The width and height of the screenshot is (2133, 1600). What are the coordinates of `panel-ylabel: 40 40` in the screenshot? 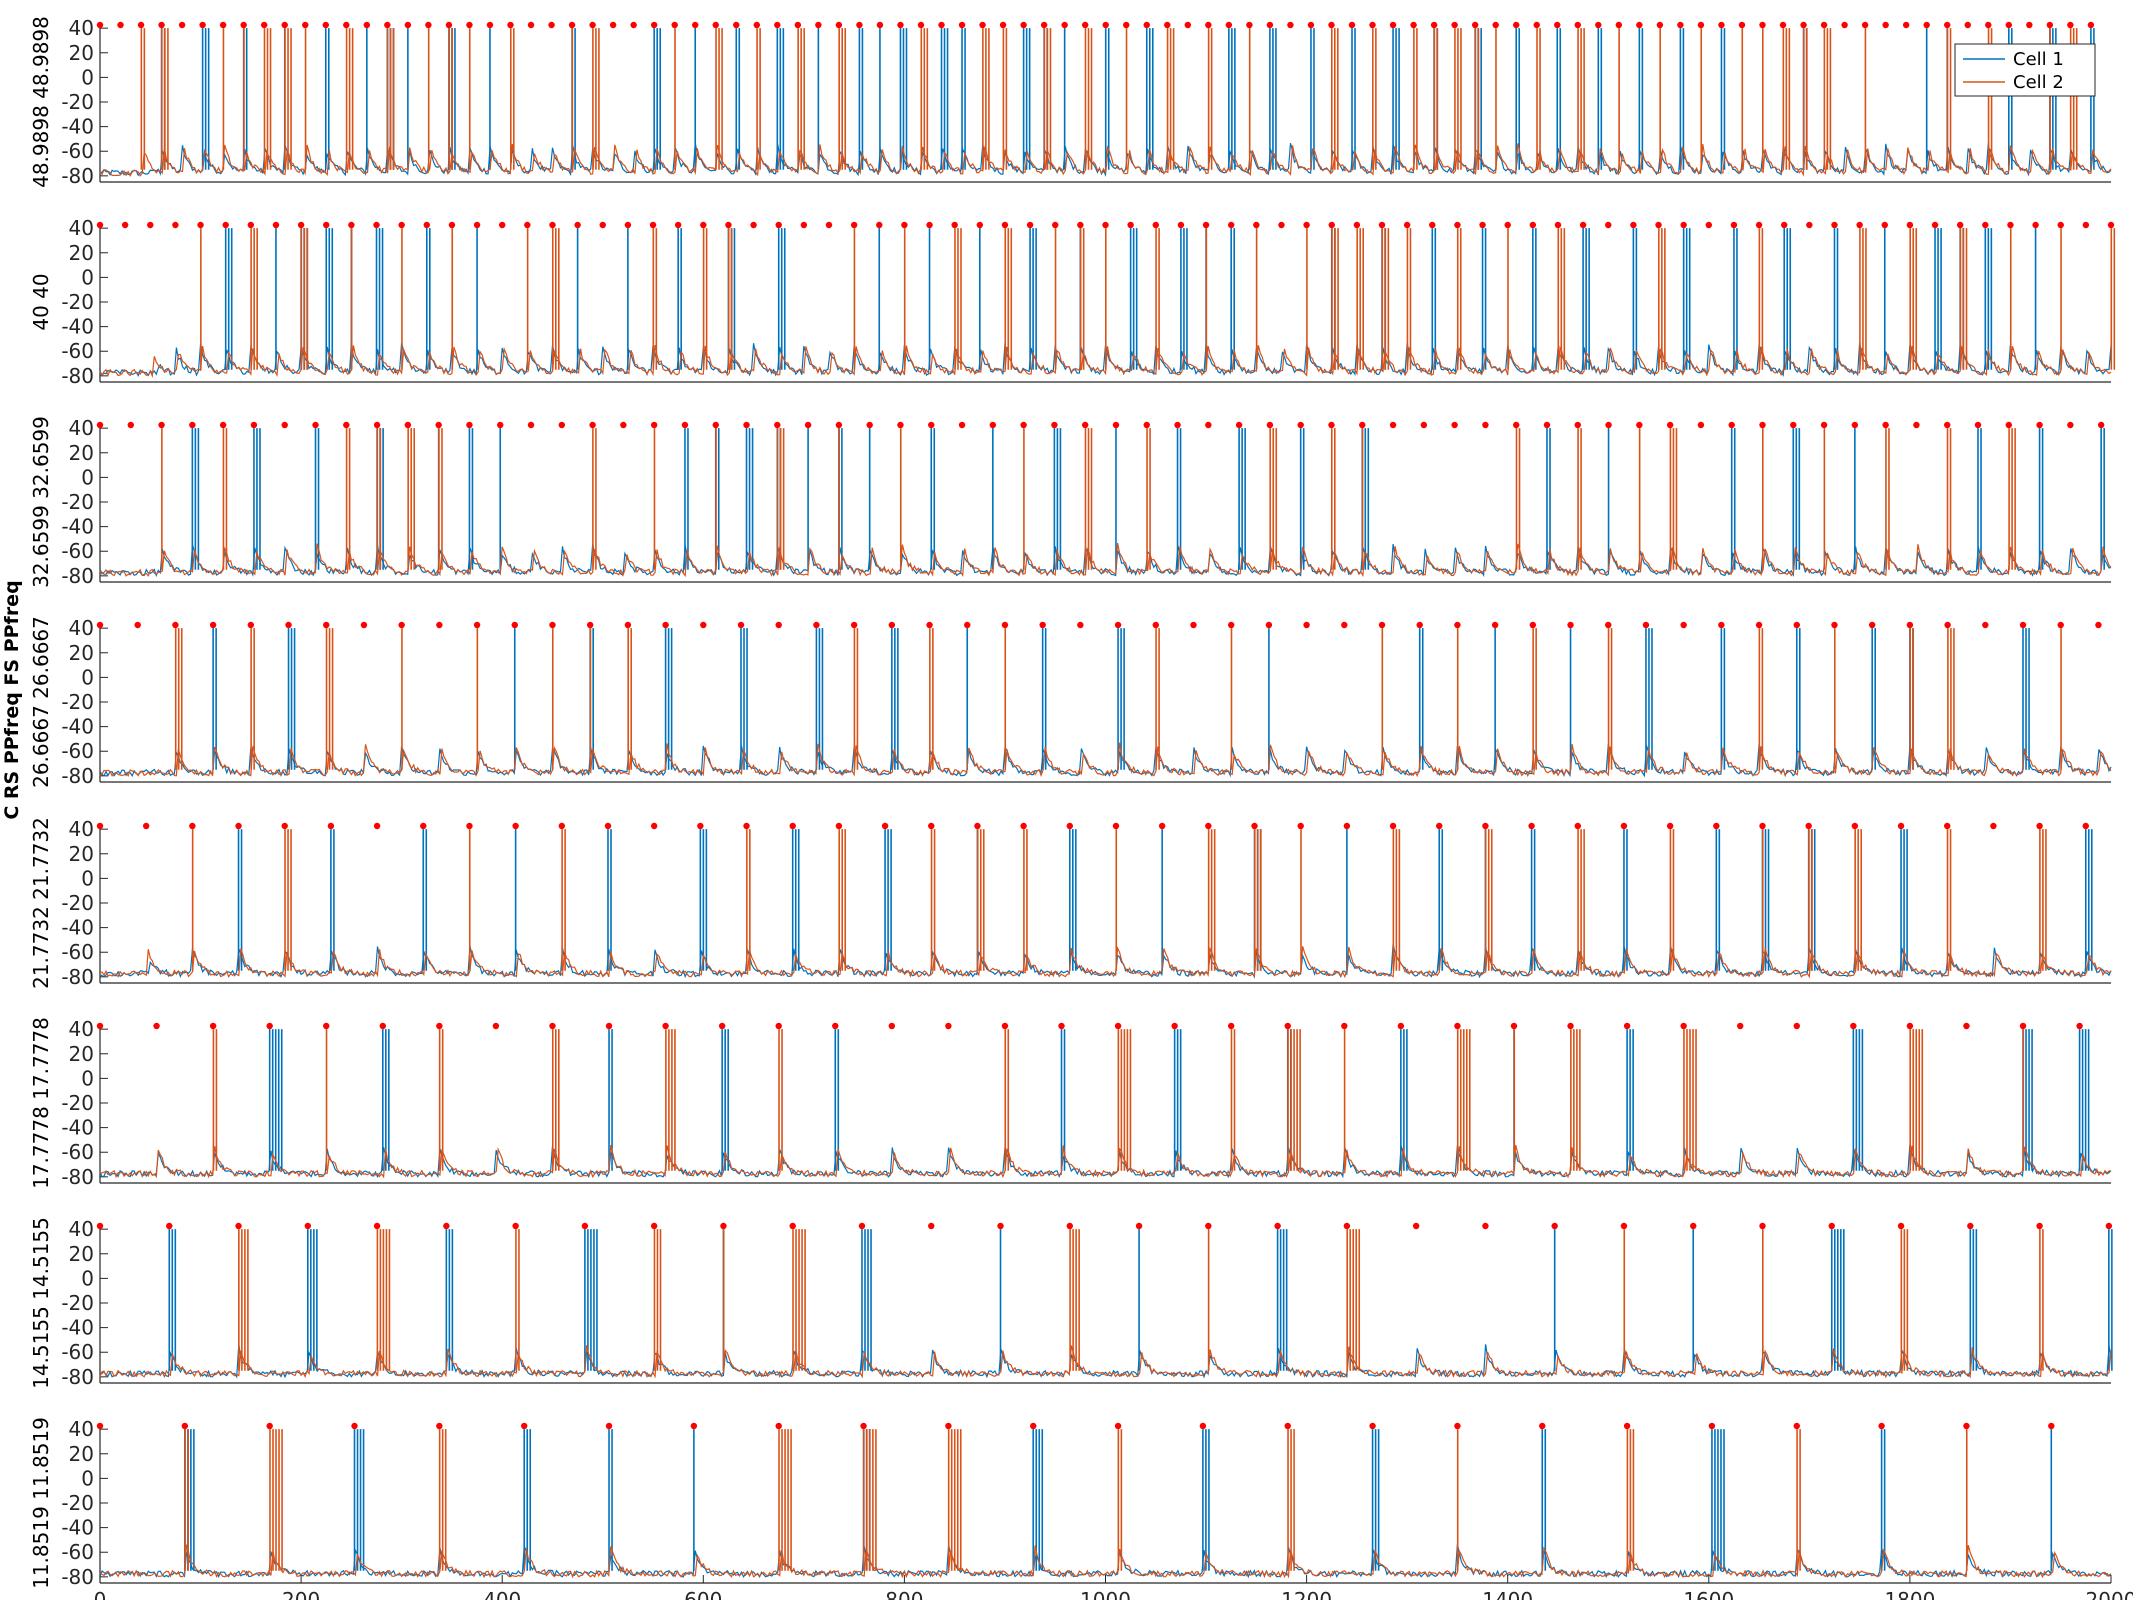 It's located at (41, 301).